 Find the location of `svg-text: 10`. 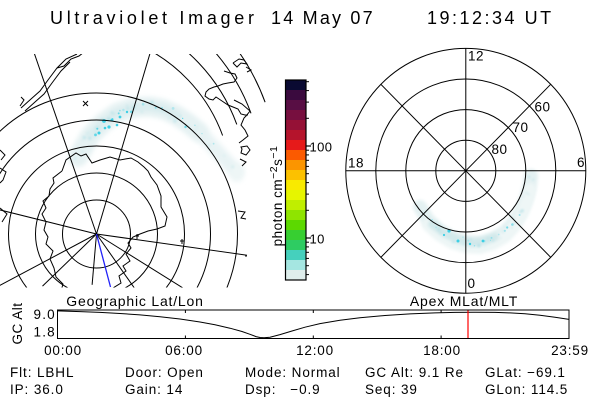

svg-text: 10 is located at coordinates (317, 239).